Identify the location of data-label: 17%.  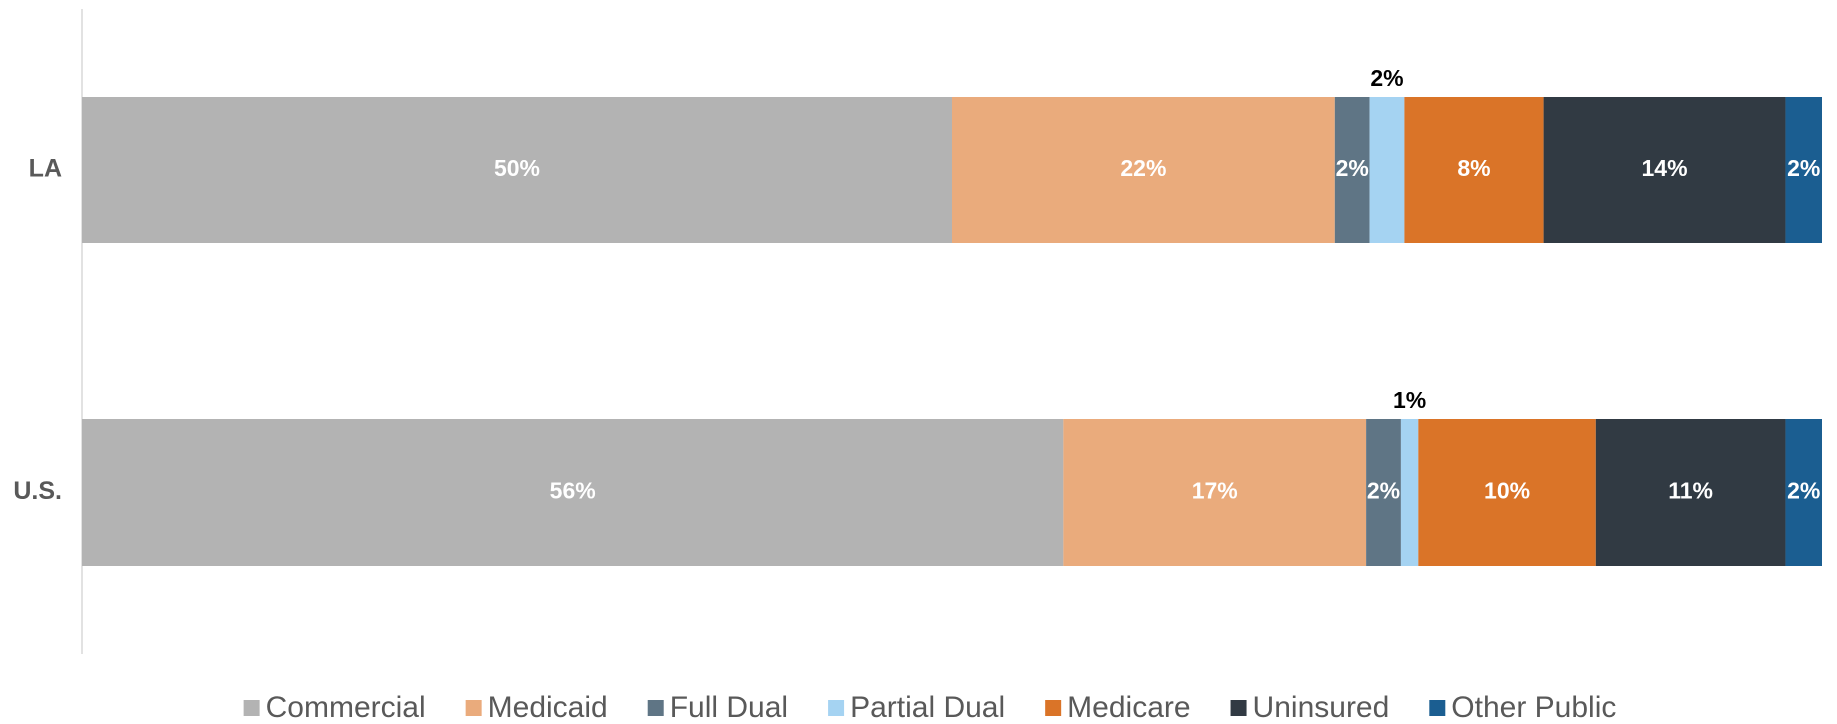
(1215, 491).